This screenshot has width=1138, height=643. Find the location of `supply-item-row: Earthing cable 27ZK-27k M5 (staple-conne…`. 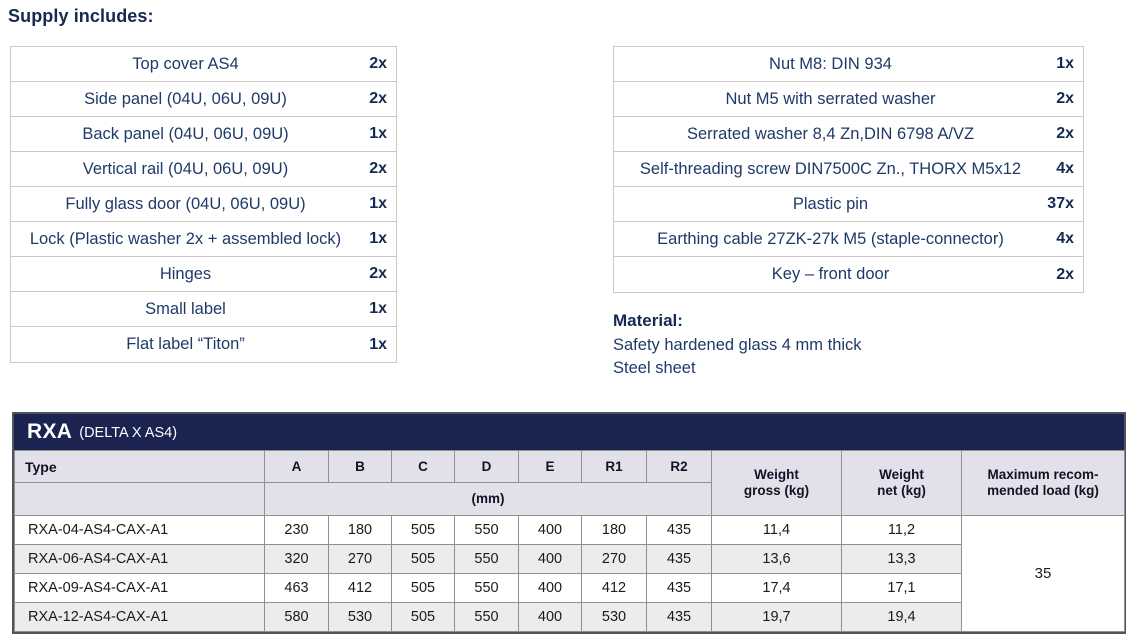

supply-item-row: Earthing cable 27ZK-27k M5 (staple-conne… is located at coordinates (848, 239).